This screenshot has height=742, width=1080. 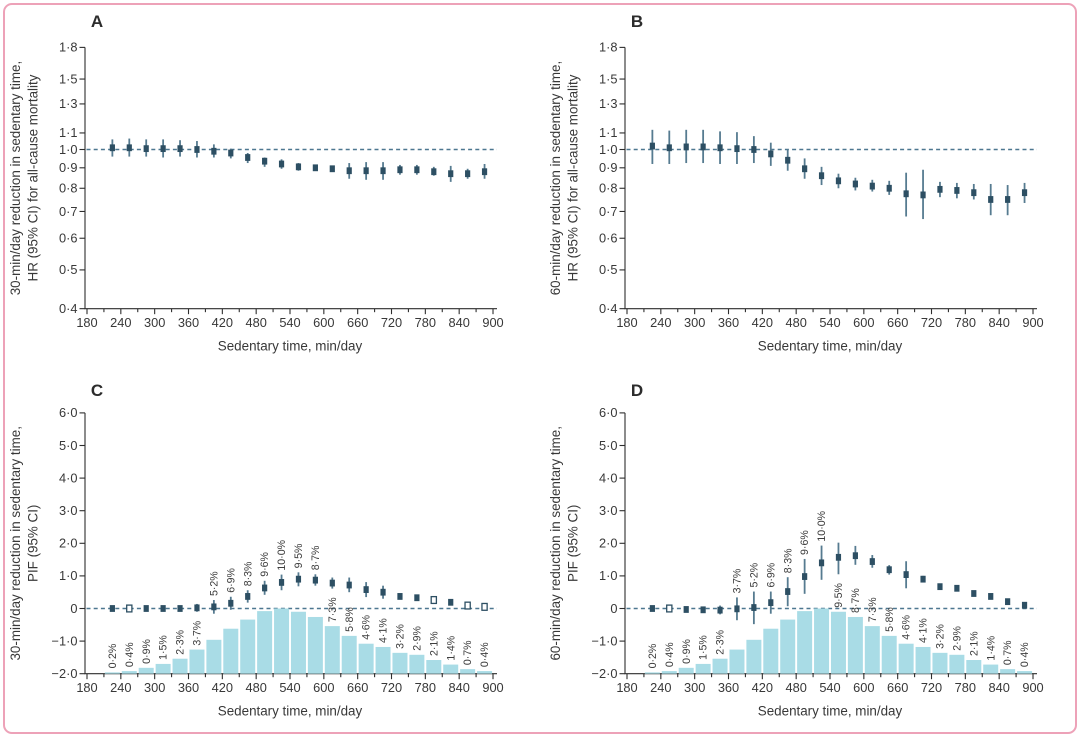 What do you see at coordinates (788, 560) in the screenshot?
I see `bar-percent-label: 8·3%` at bounding box center [788, 560].